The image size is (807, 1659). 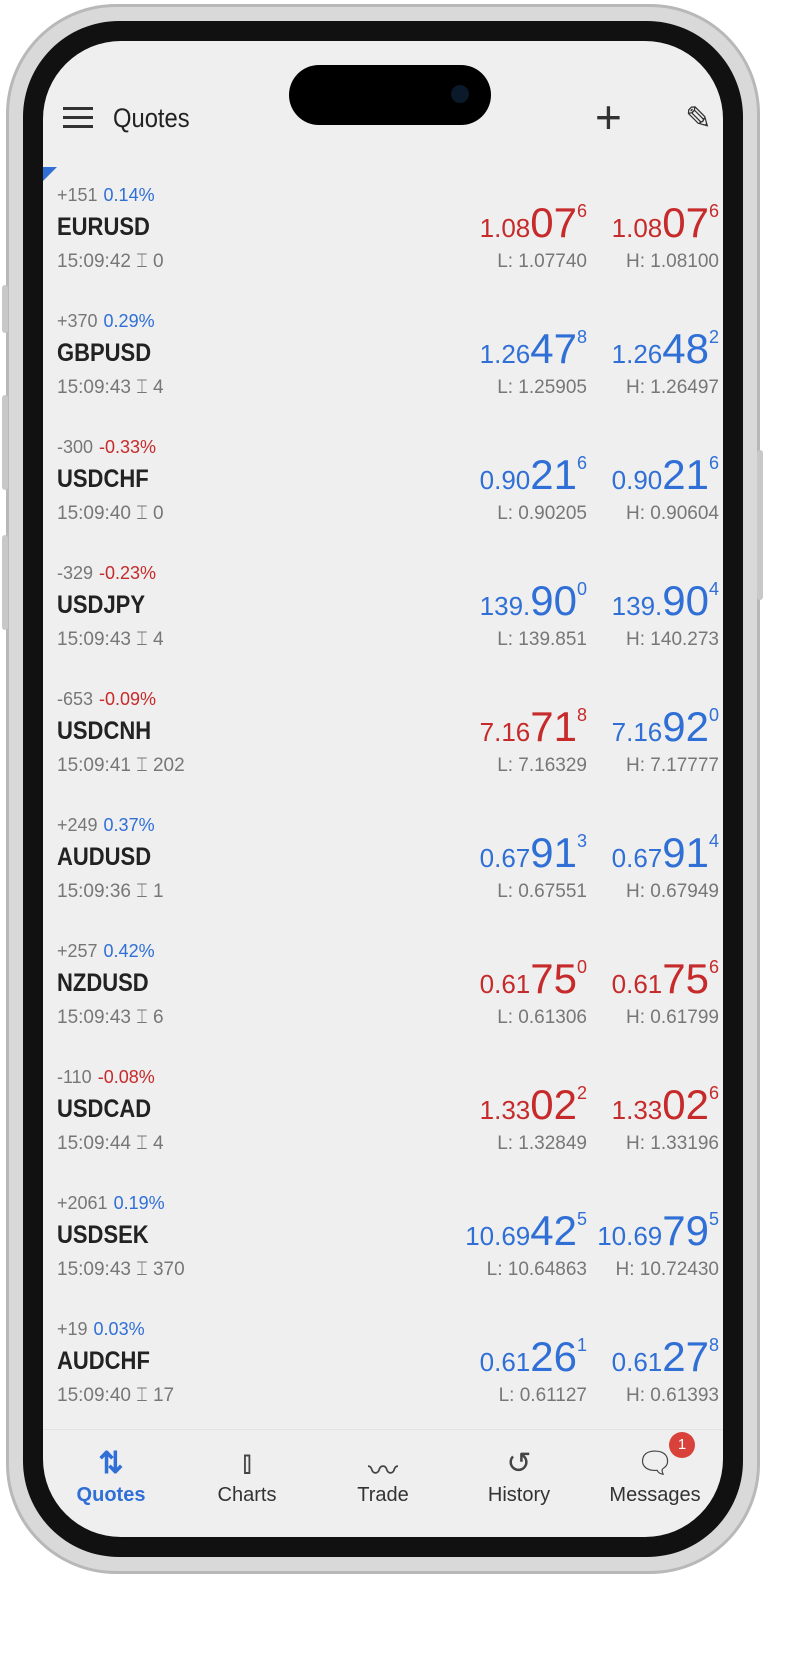 What do you see at coordinates (533, 474) in the screenshot?
I see `bid-price: 0.90216` at bounding box center [533, 474].